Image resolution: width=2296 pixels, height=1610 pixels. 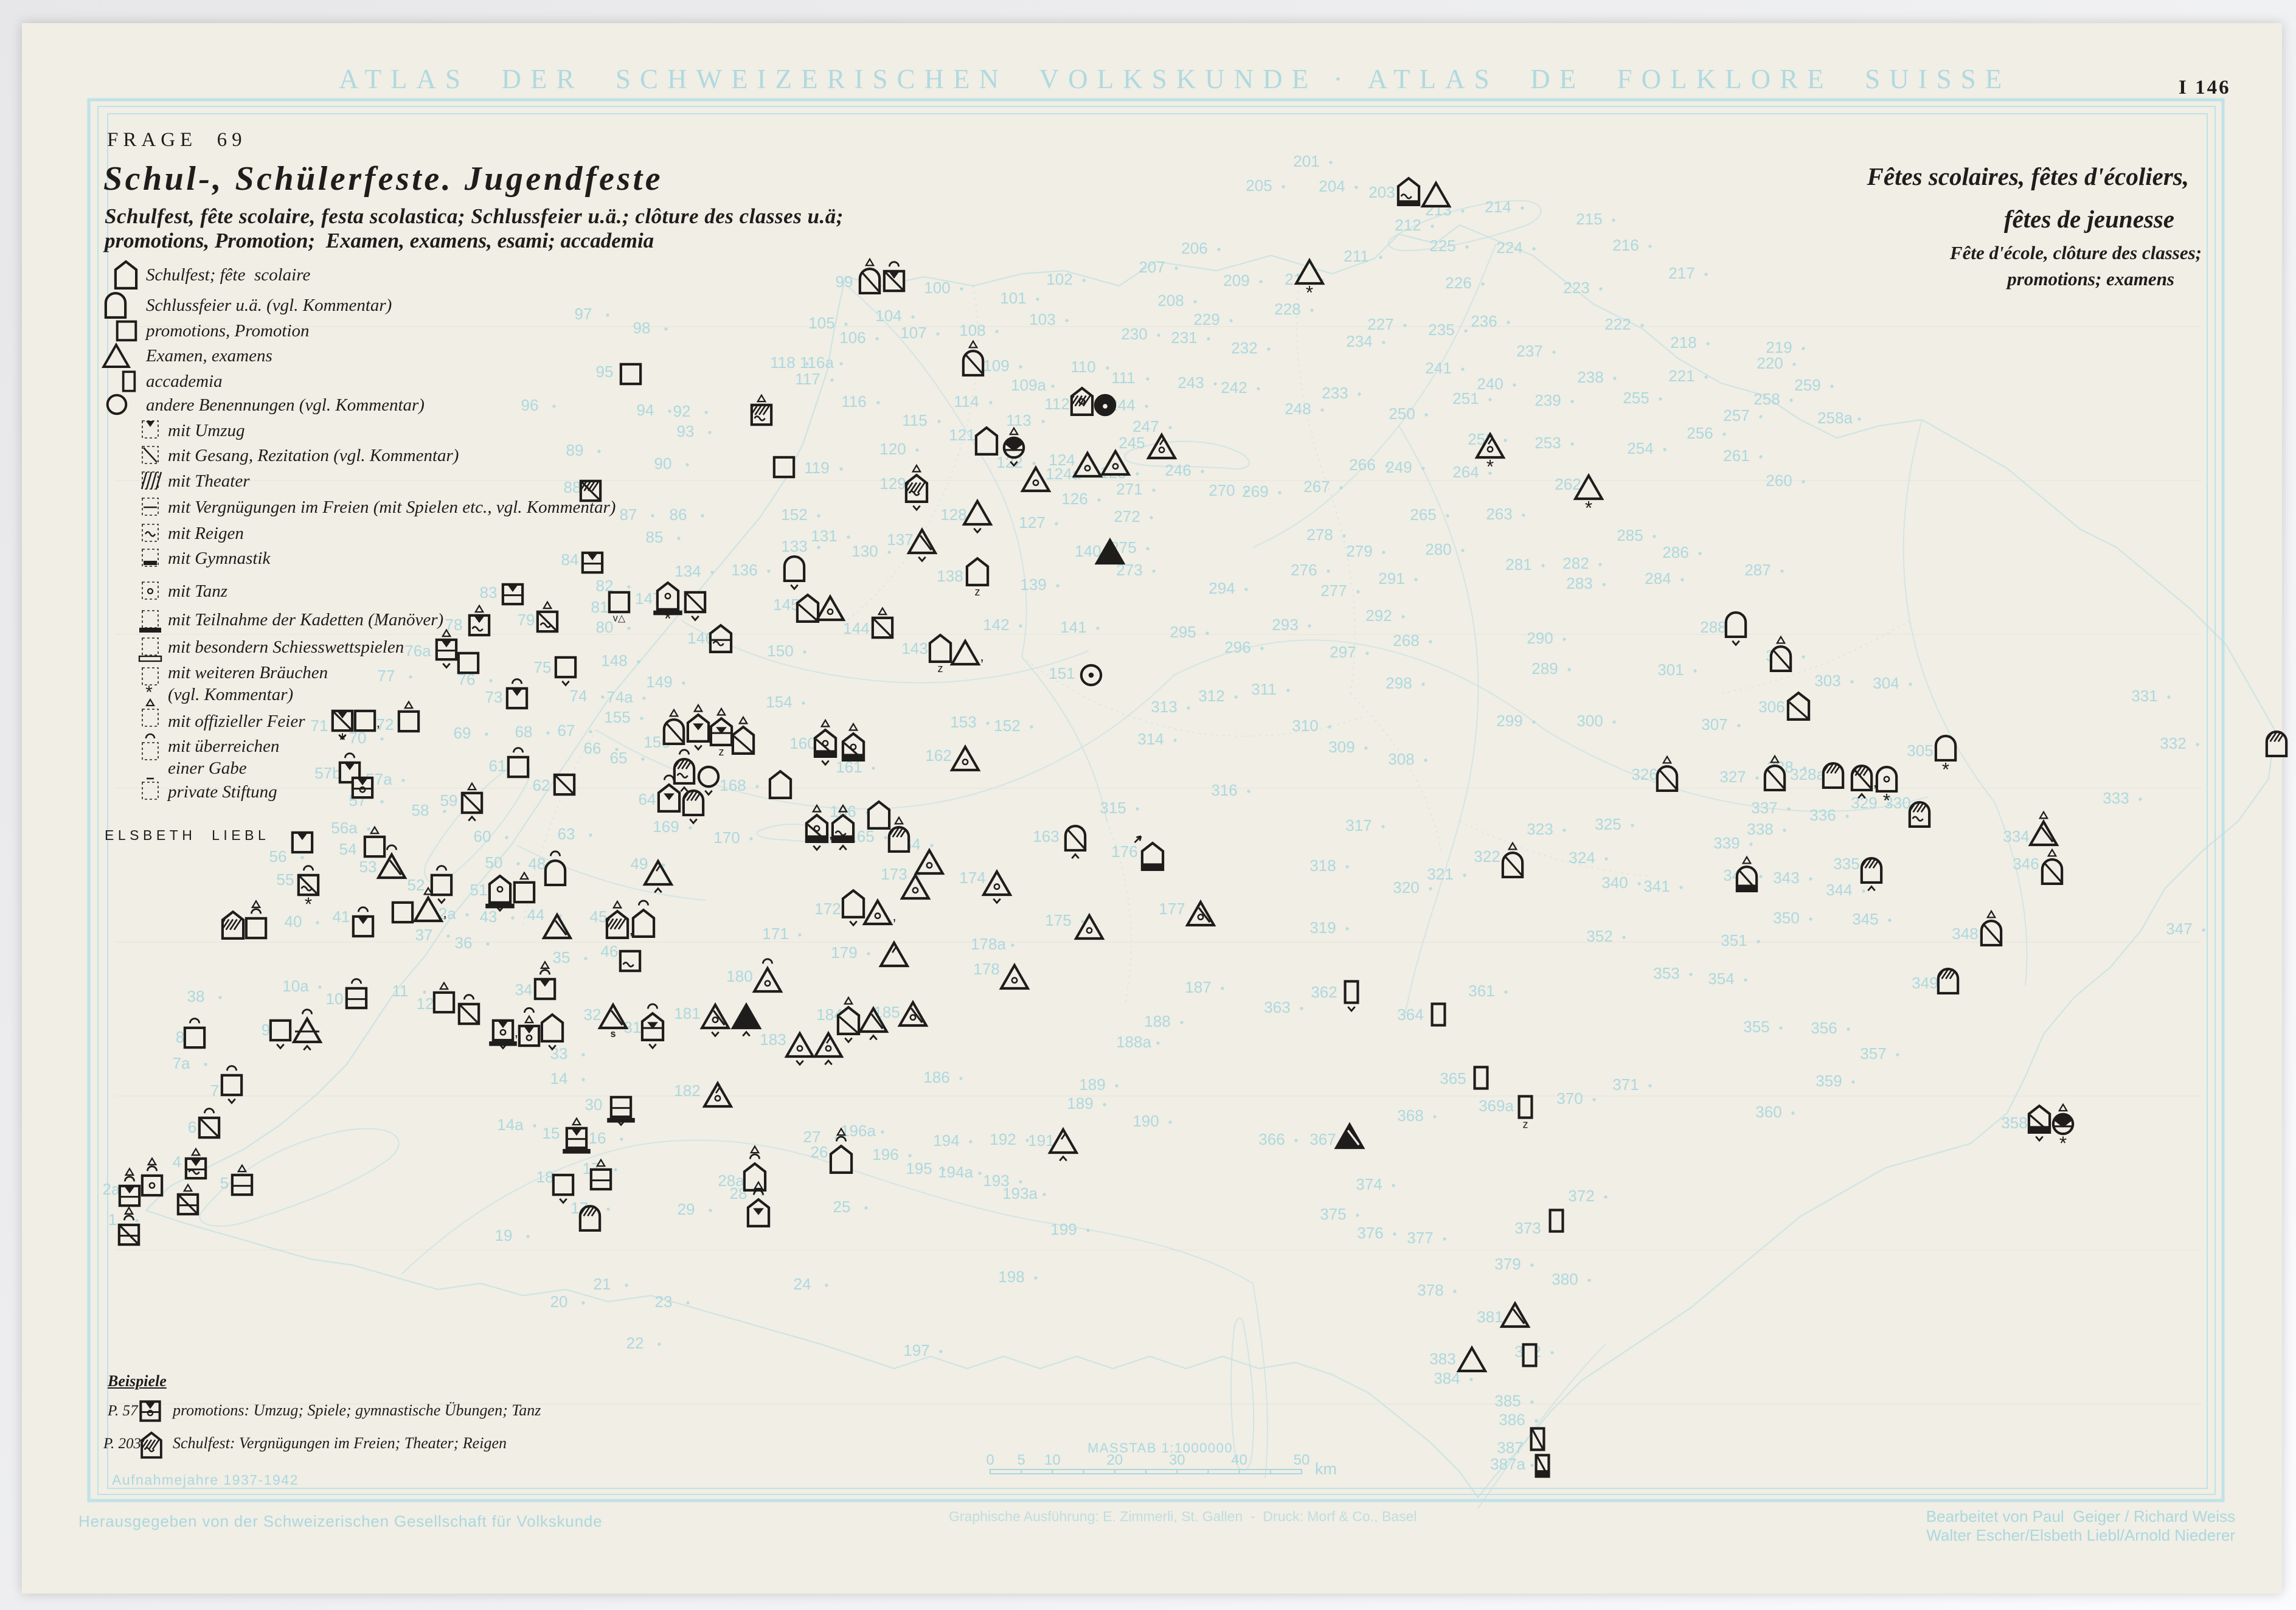 What do you see at coordinates (1305, 726) in the screenshot?
I see `svg-text: 310` at bounding box center [1305, 726].